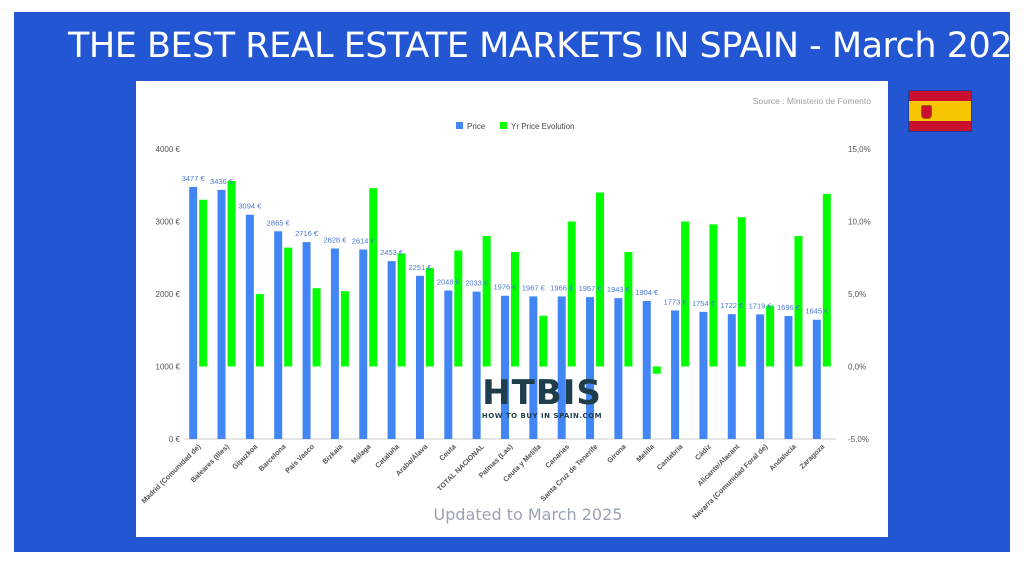  What do you see at coordinates (542, 416) in the screenshot?
I see `logo-tagline: HOW TO BUY IN SPAIN.COM` at bounding box center [542, 416].